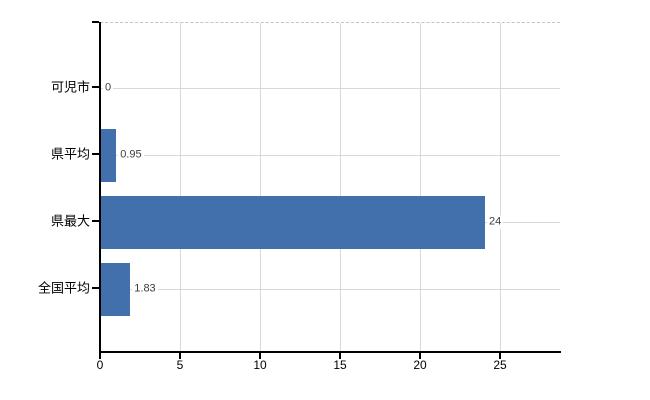 This screenshot has width=650, height=400. Describe the element at coordinates (420, 365) in the screenshot. I see `x-tick-label: 20` at that location.